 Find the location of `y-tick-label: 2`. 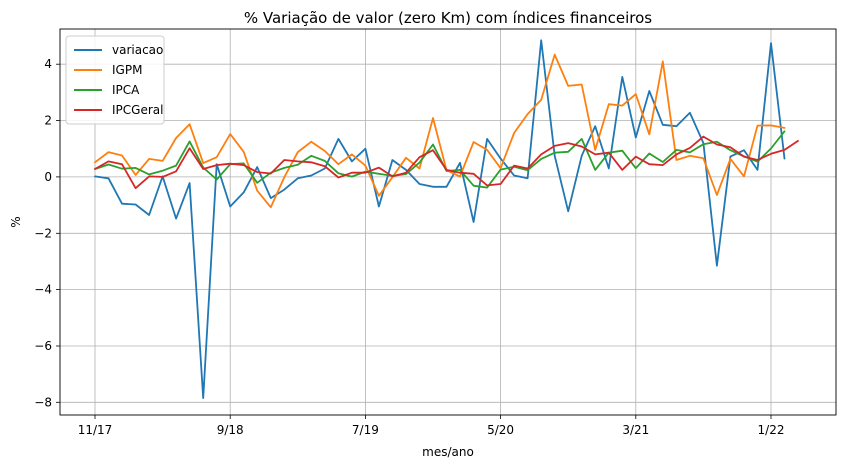

y-tick-label: 2 is located at coordinates (48, 121).